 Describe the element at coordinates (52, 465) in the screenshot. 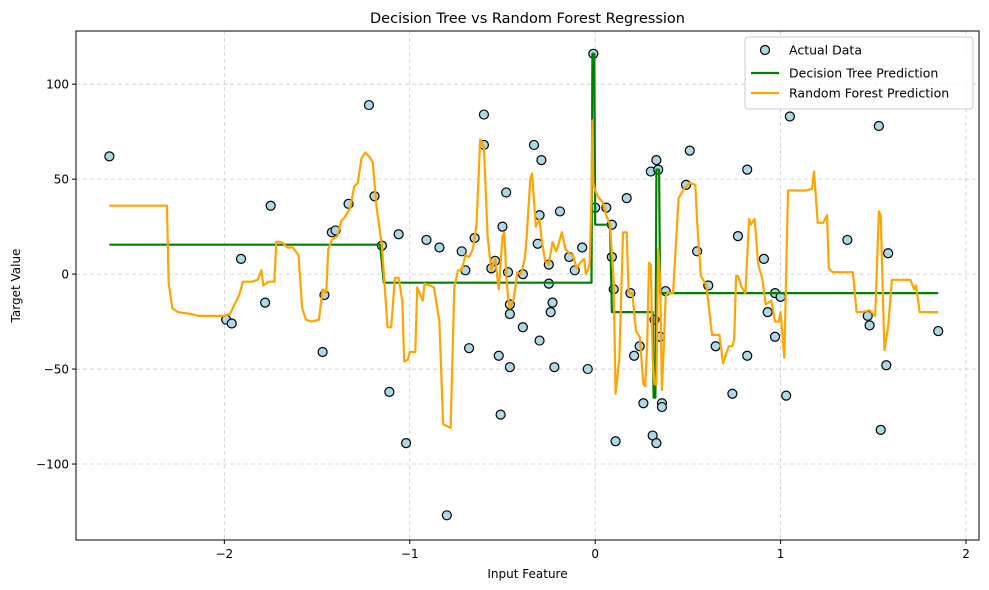

I see `y-tick-label: −100` at that location.